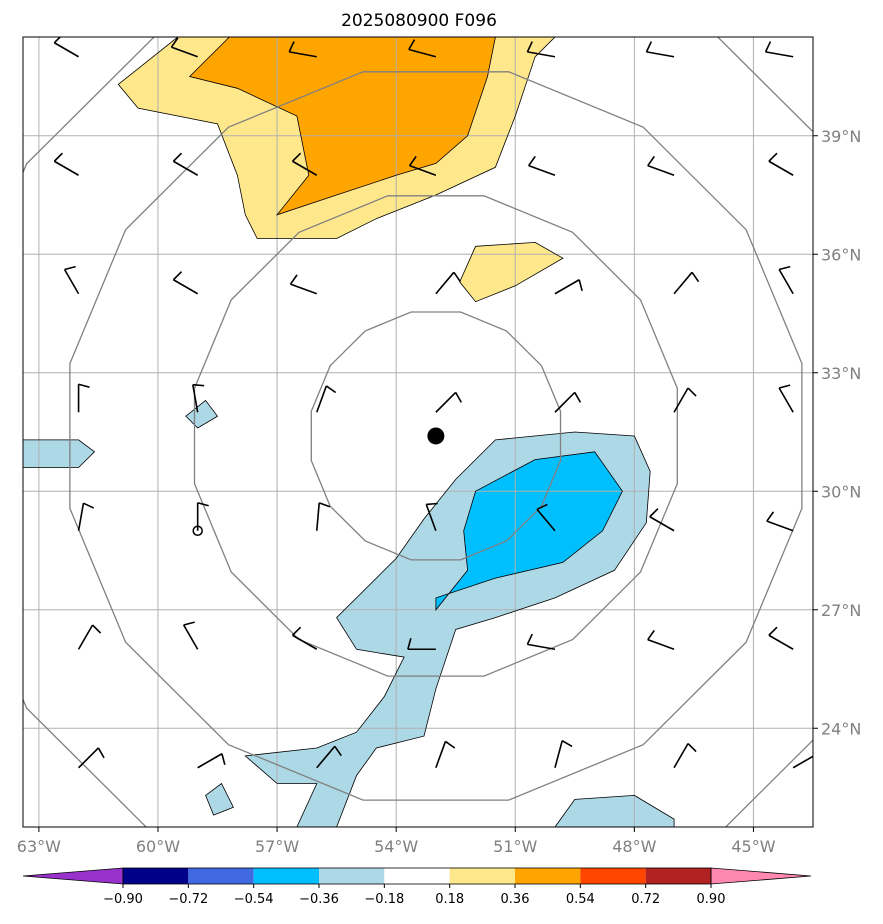 This screenshot has width=883, height=924. What do you see at coordinates (841, 373) in the screenshot?
I see `y-tick-label: 33°N` at bounding box center [841, 373].